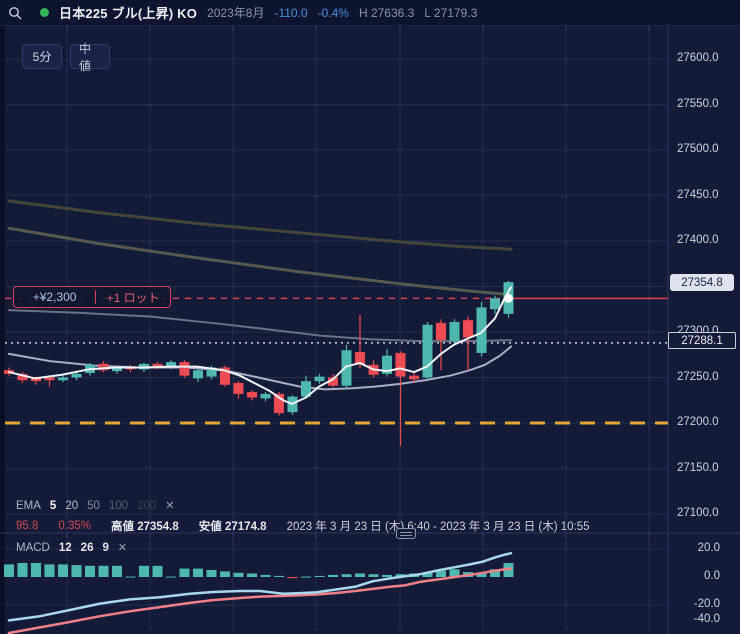 The height and width of the screenshot is (634, 740). I want to click on price-tick-label: 27500.0, so click(698, 149).